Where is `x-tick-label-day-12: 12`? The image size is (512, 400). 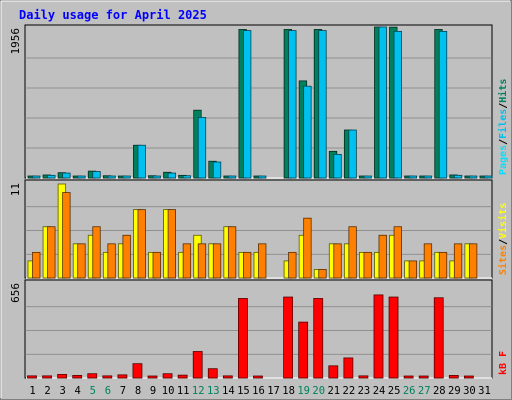
x-tick-label-day-12: 12 is located at coordinates (198, 391).